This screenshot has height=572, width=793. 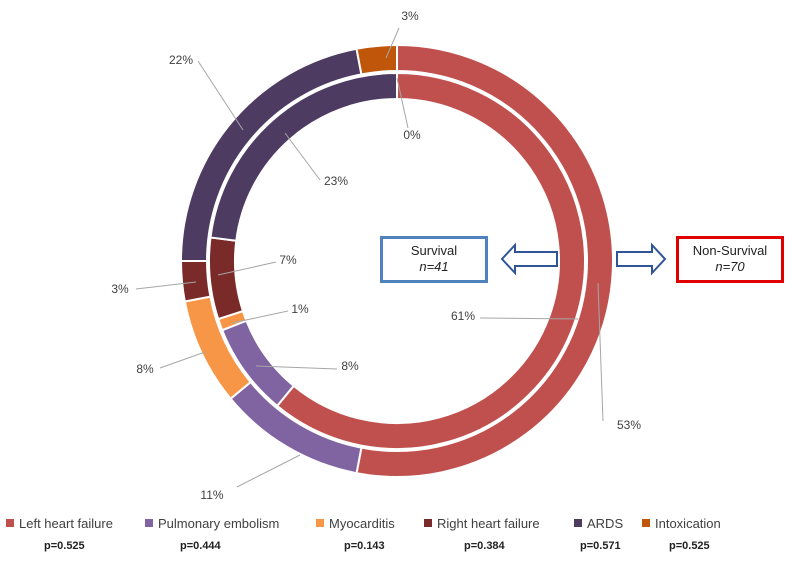 What do you see at coordinates (288, 260) in the screenshot?
I see `inner-data-label-right-heart-failure: 7%` at bounding box center [288, 260].